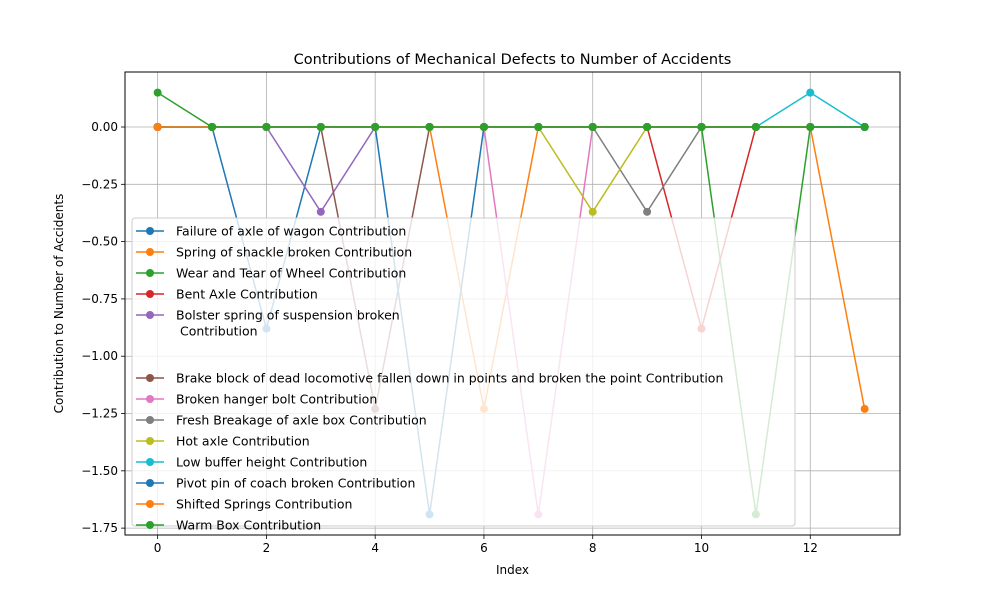 This screenshot has height=600, width=1000. I want to click on legend-item: Warm Box Contribution, so click(228, 525).